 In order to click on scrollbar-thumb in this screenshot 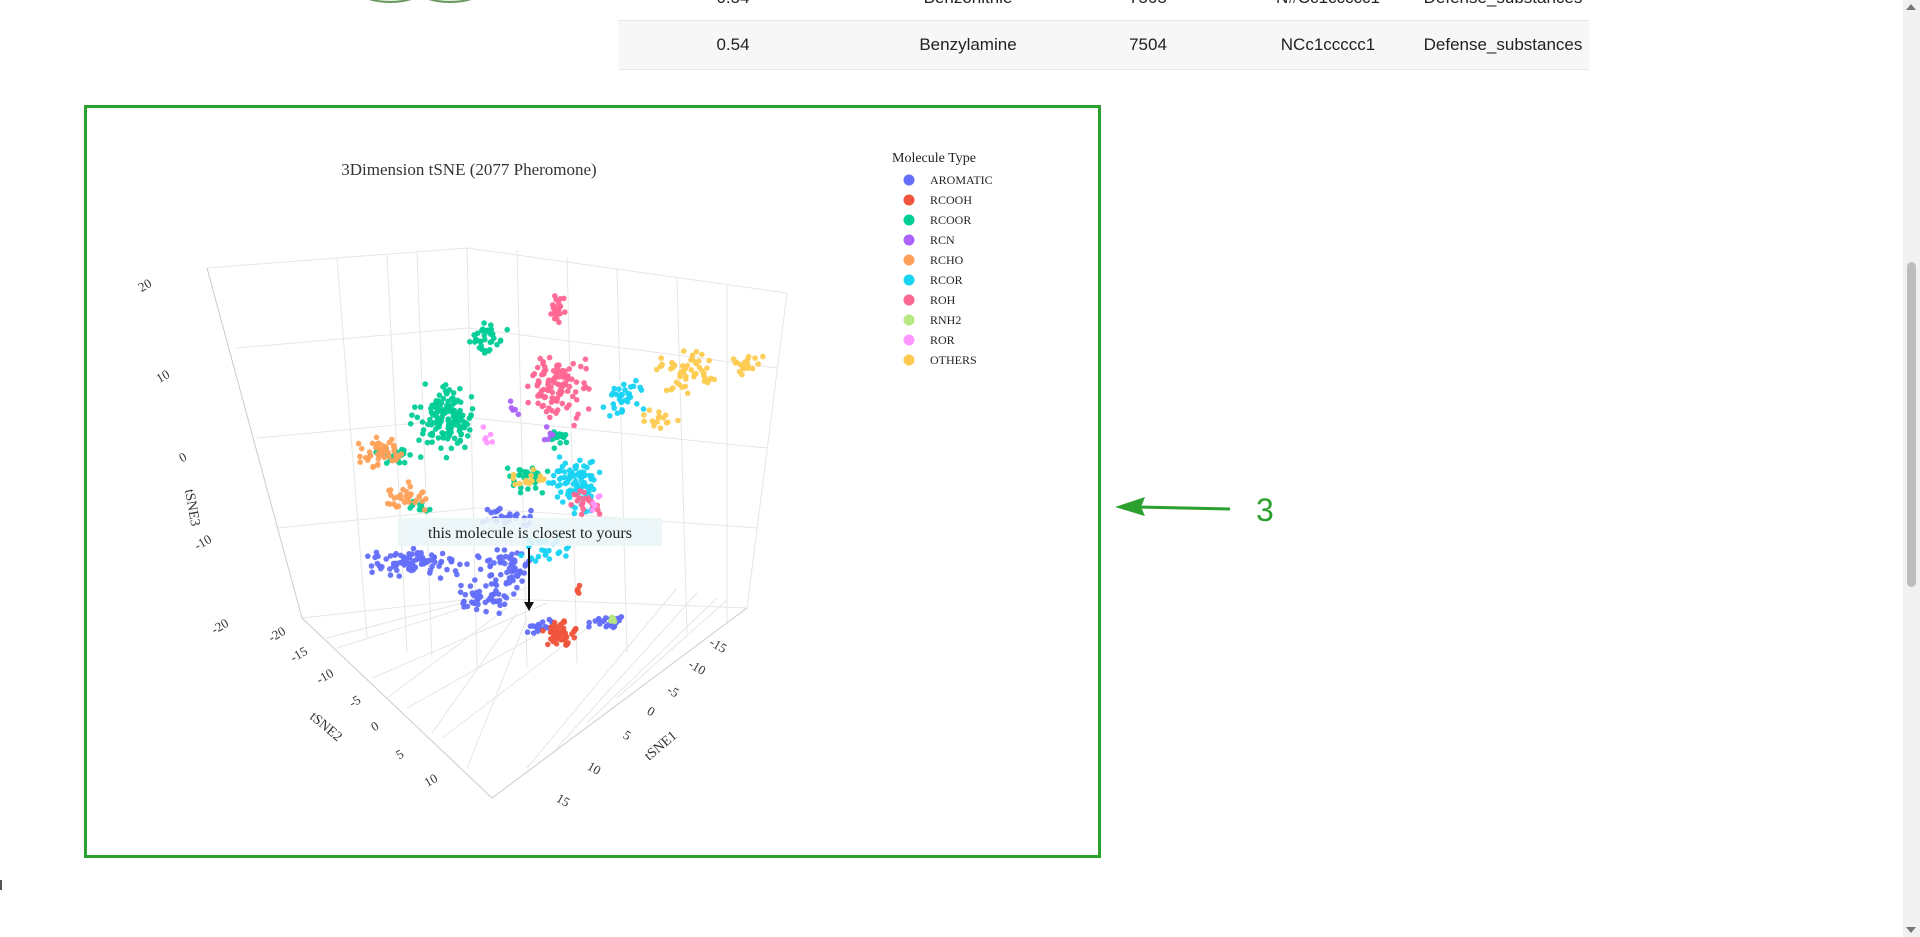, I will do `click(1911, 424)`.